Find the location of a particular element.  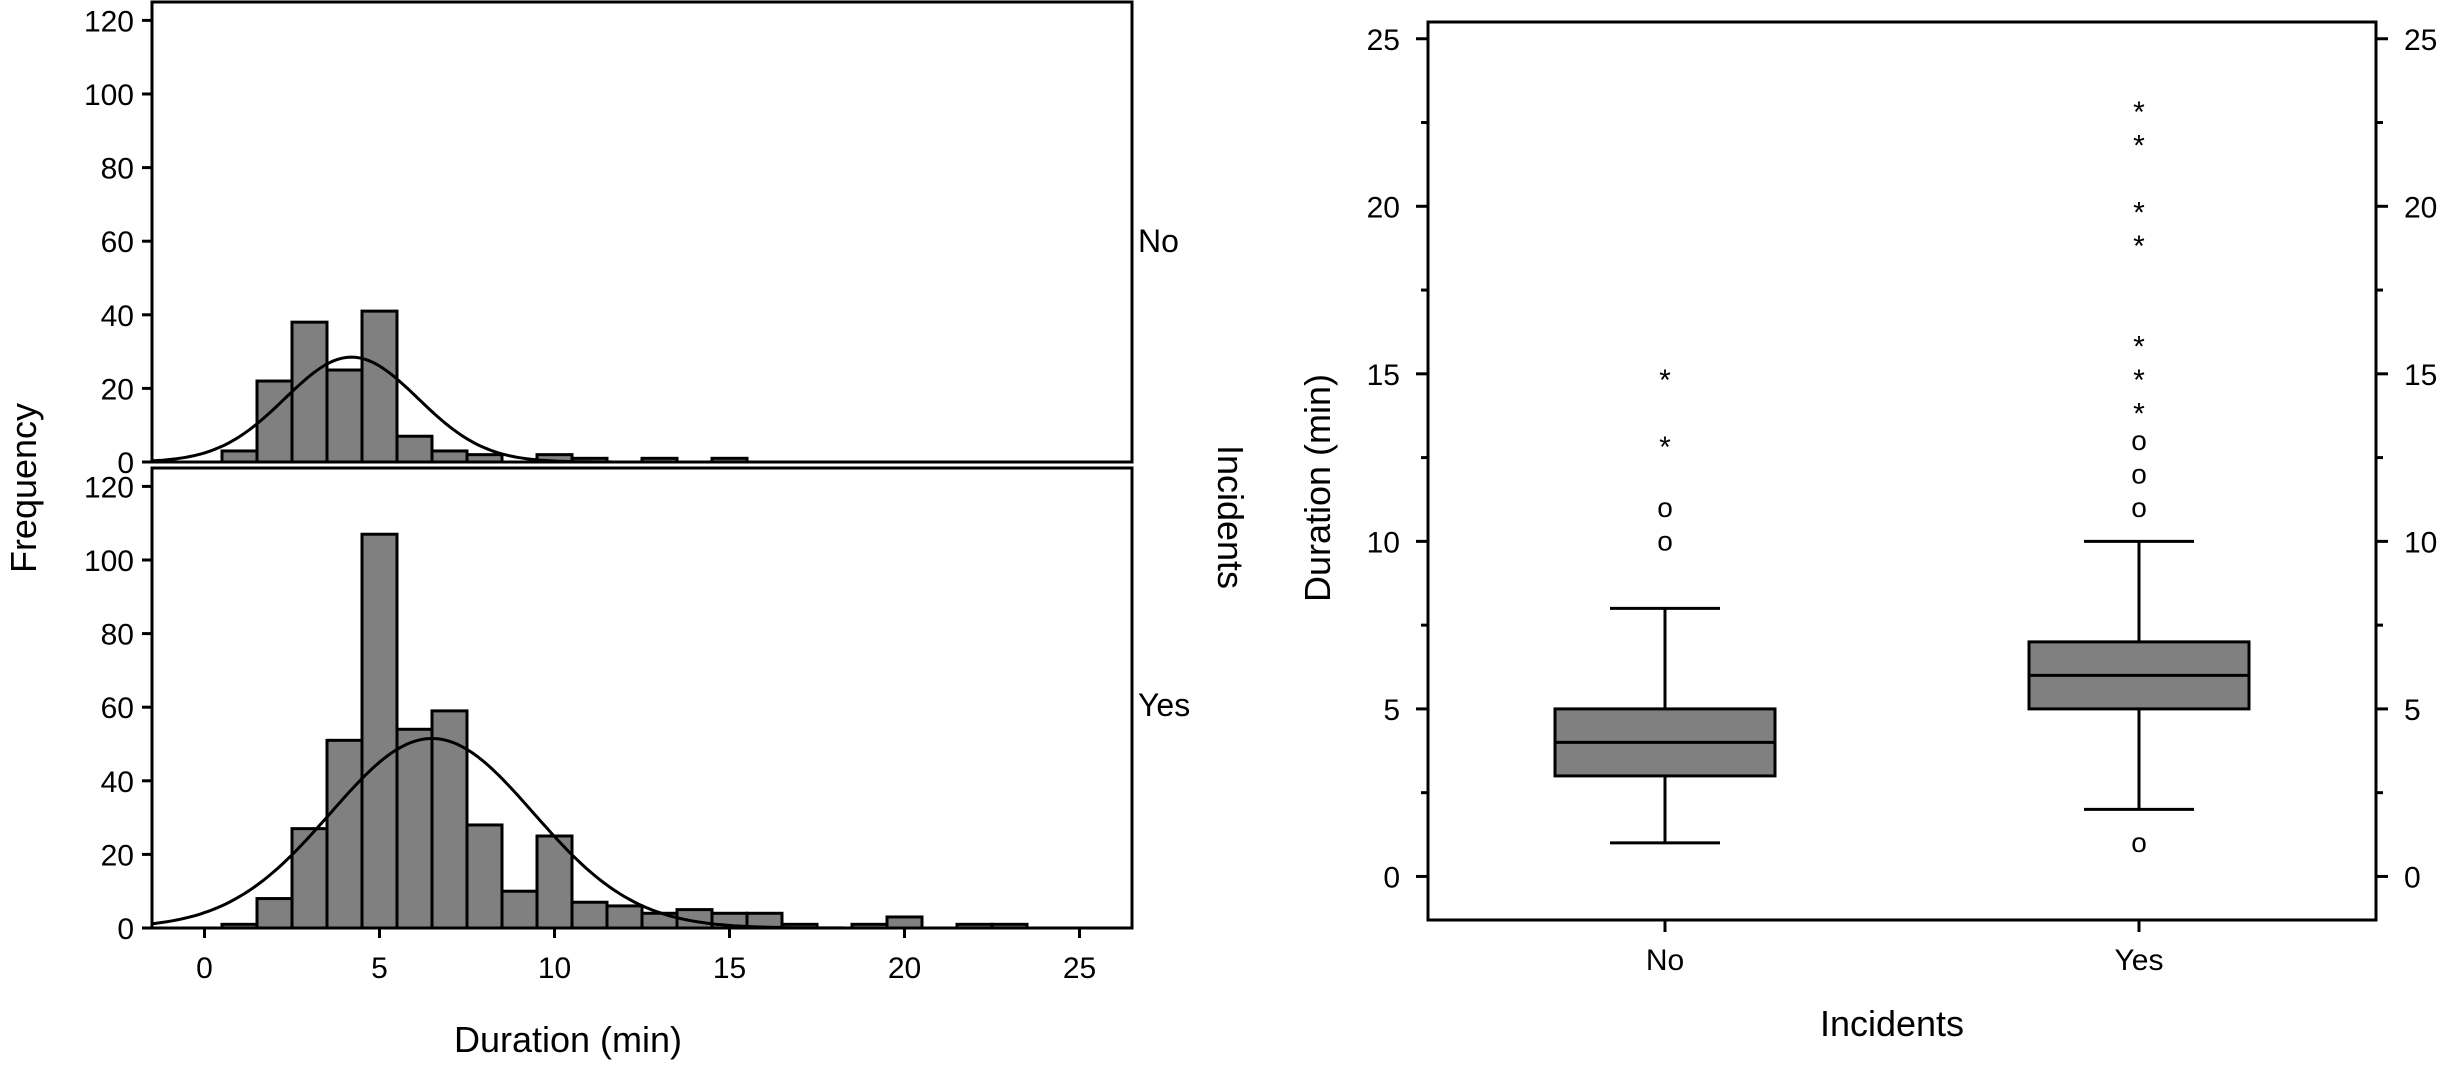

extreme-yes-4: * is located at coordinates (2139, 212).